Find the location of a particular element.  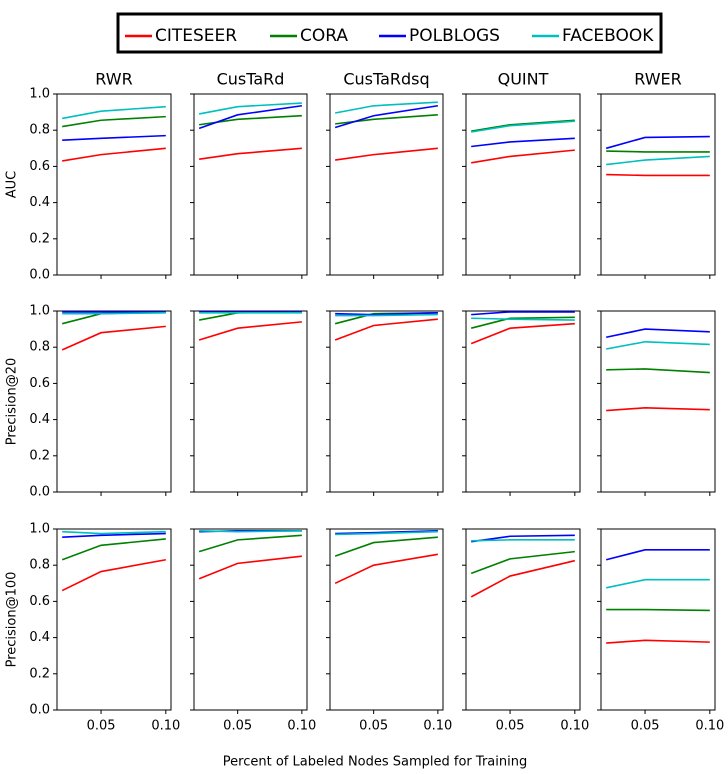

legend-box is located at coordinates (389, 33).